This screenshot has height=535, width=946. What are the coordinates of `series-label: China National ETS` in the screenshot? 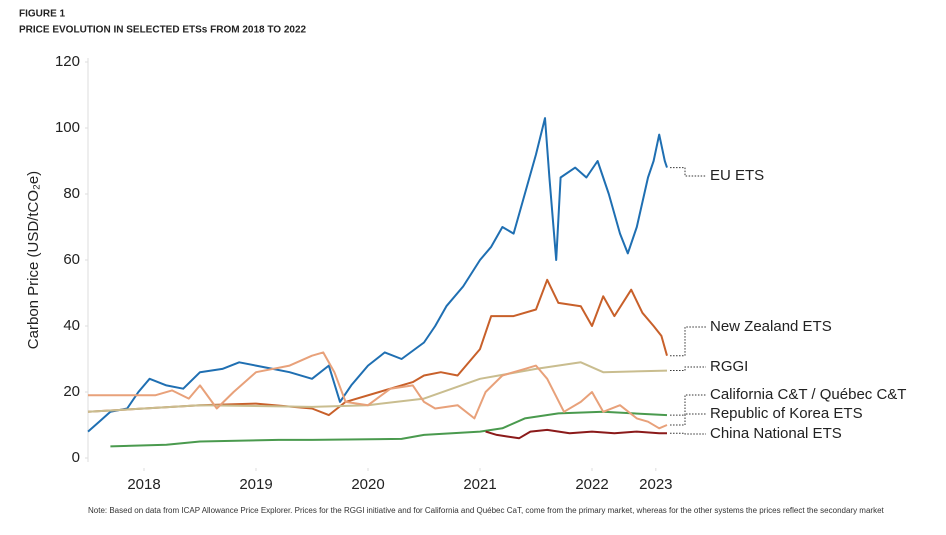 It's located at (776, 433).